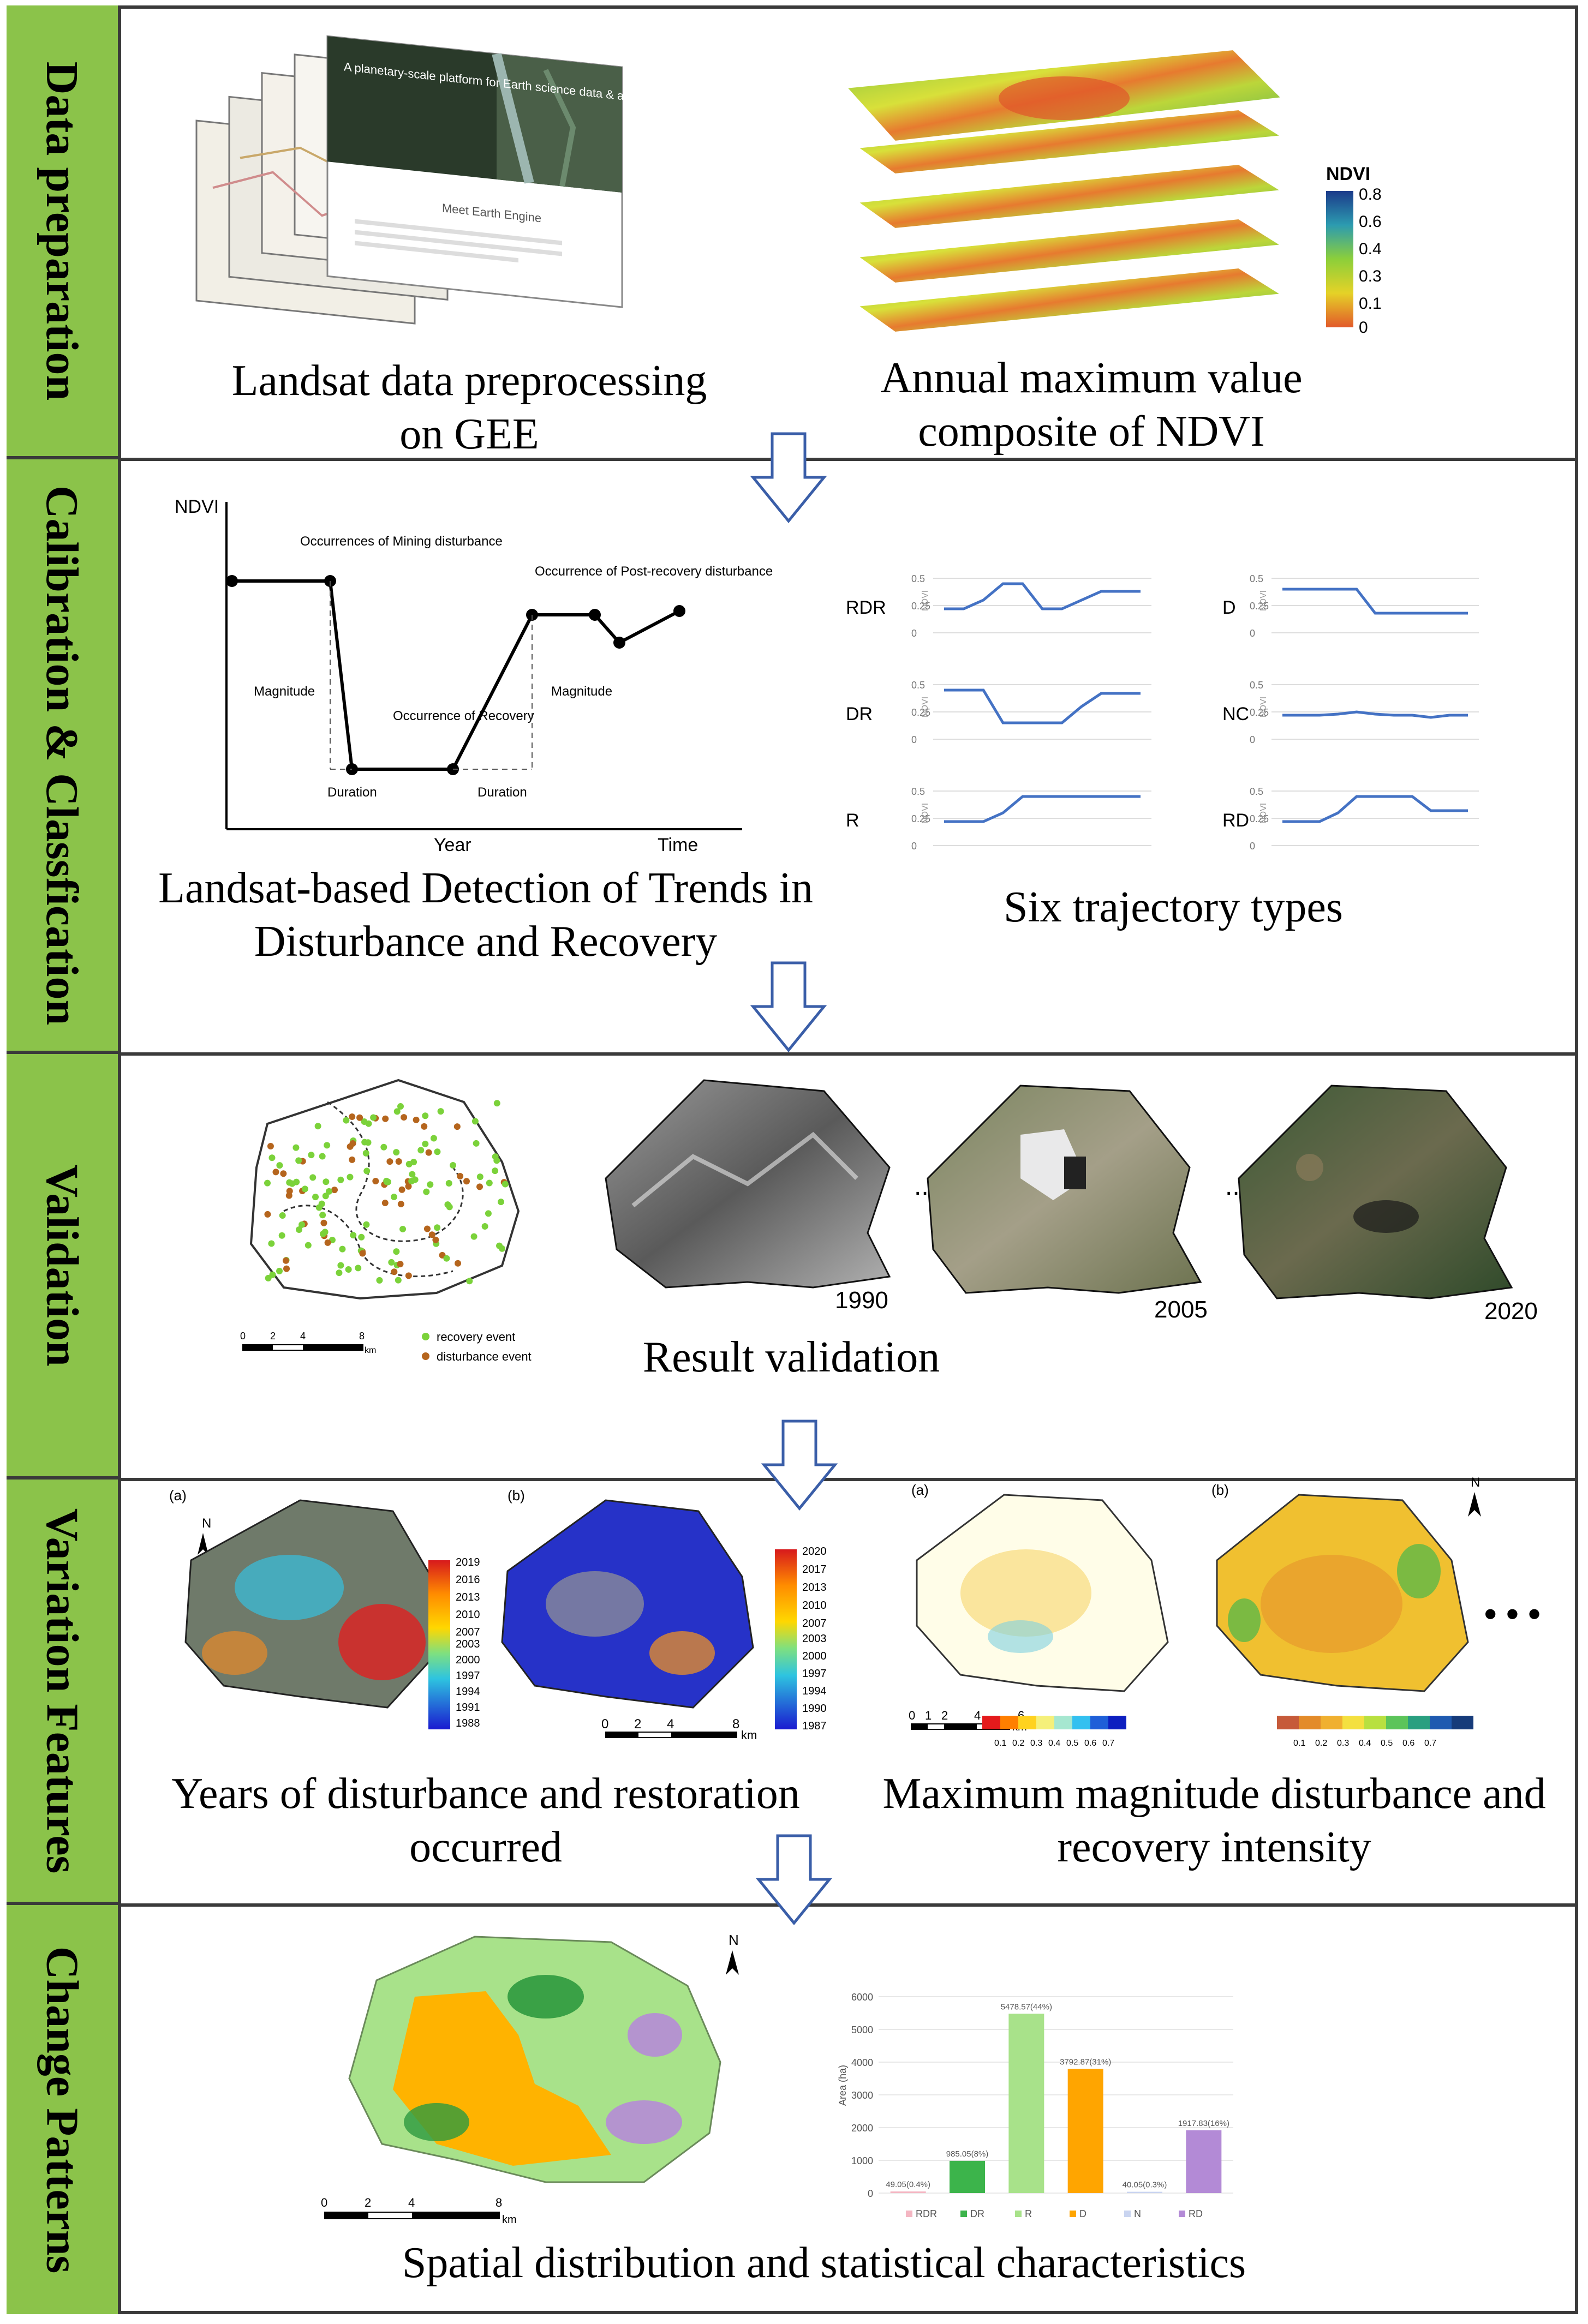 The image size is (1588, 2324). Describe the element at coordinates (1026, 2006) in the screenshot. I see `bar-data-label: 5478.57(44%)` at that location.